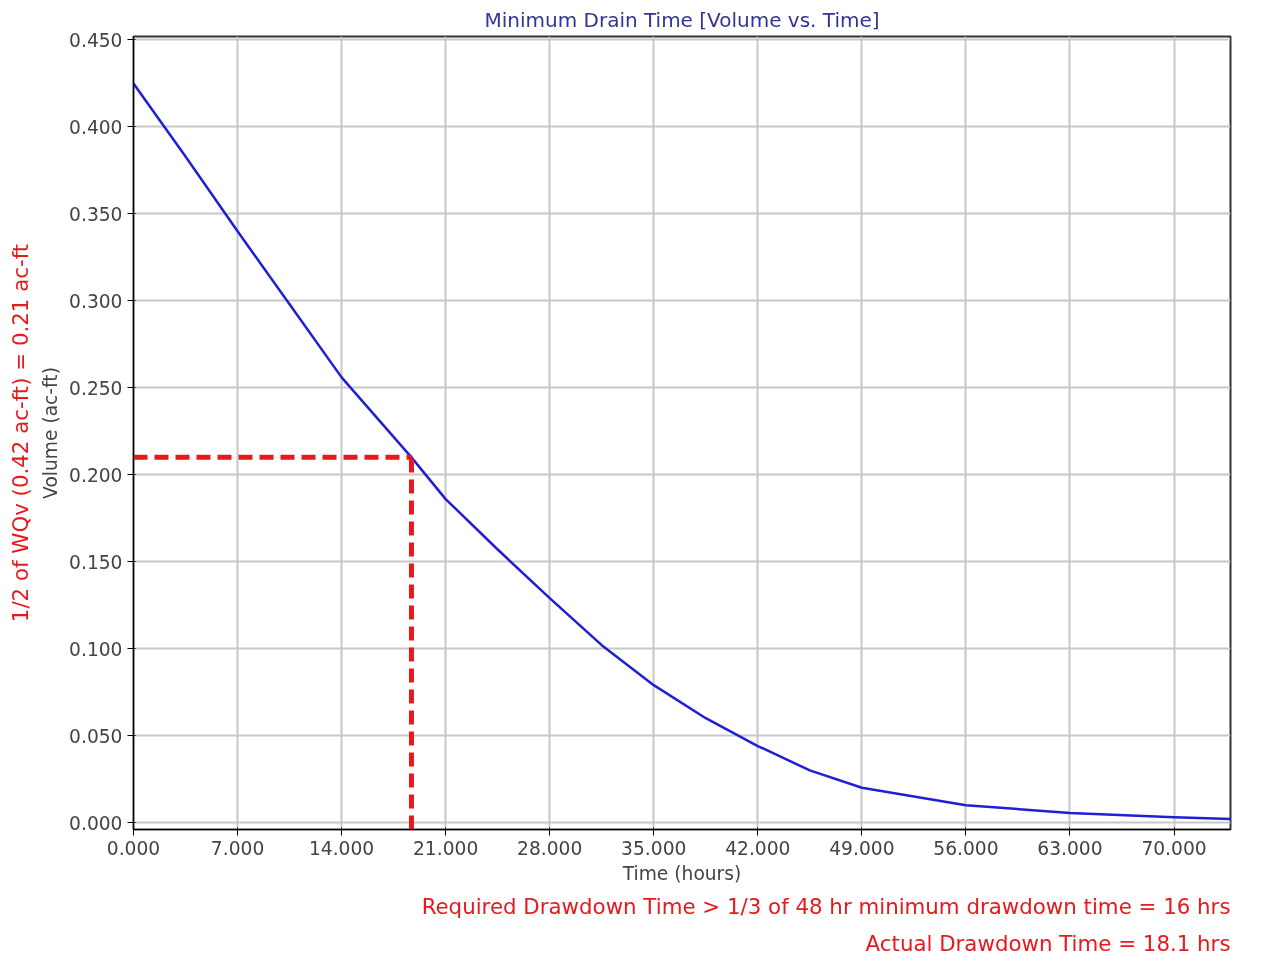  I want to click on y-tick-label: 0.150, so click(96, 562).